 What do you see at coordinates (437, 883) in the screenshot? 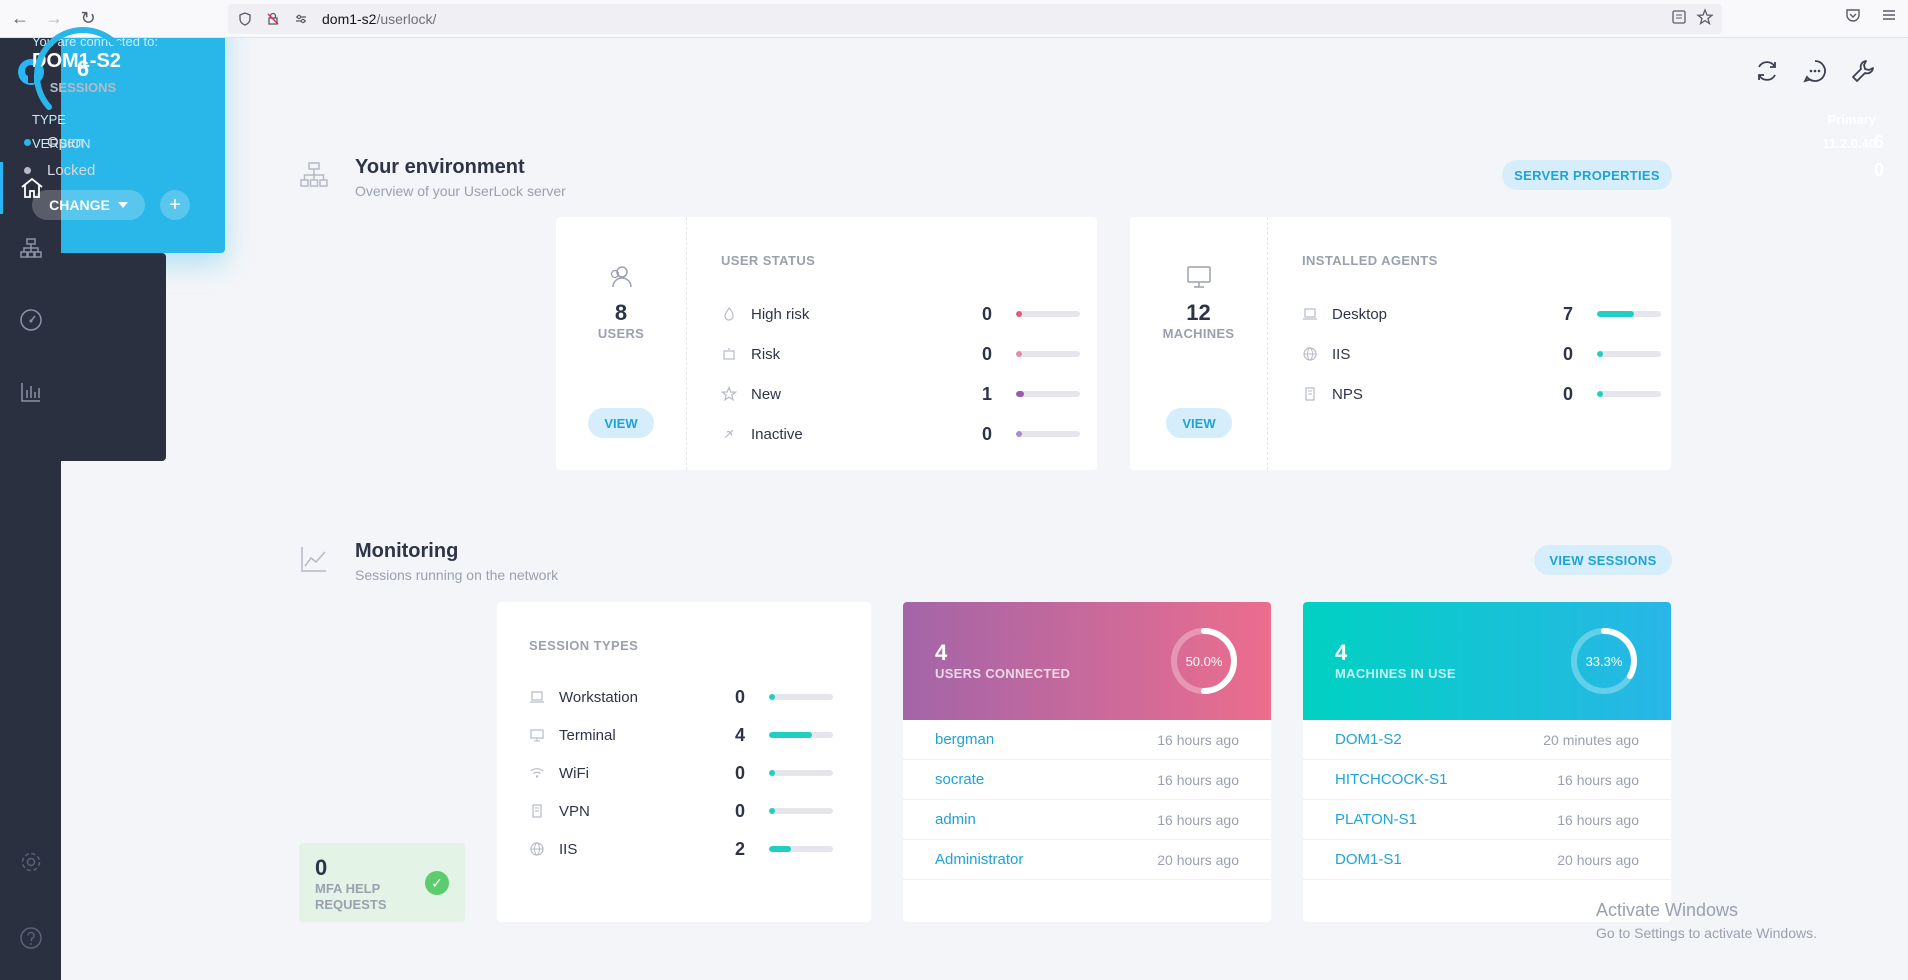
I see `check-icon: ✓` at bounding box center [437, 883].